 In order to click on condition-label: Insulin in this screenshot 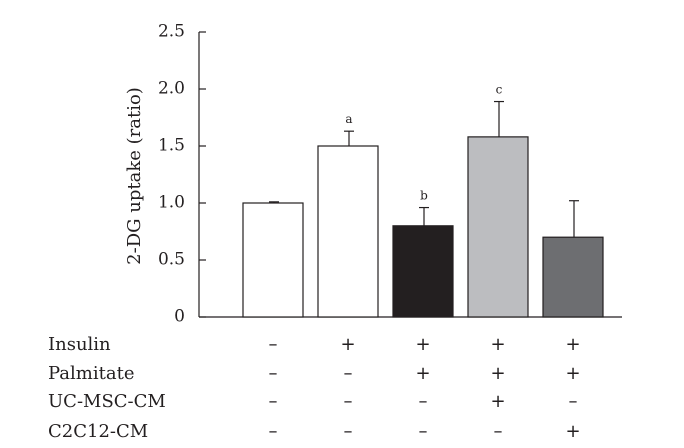, I will do `click(79, 344)`.